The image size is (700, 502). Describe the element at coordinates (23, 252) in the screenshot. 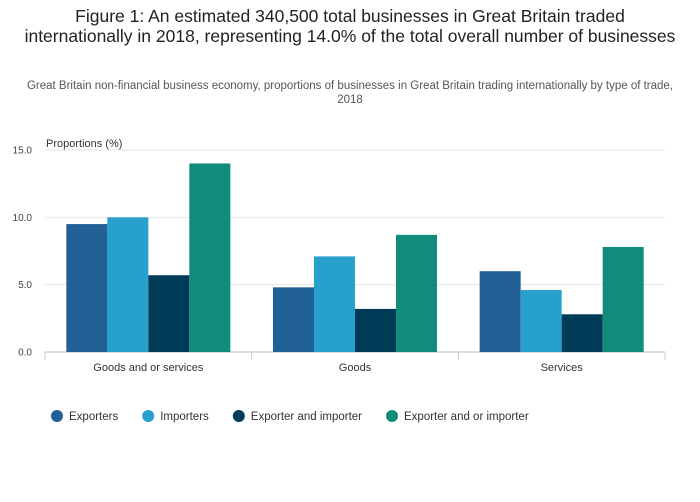

I see `y-axis-ticks: 0.0 5.0 10.0 15.0` at that location.